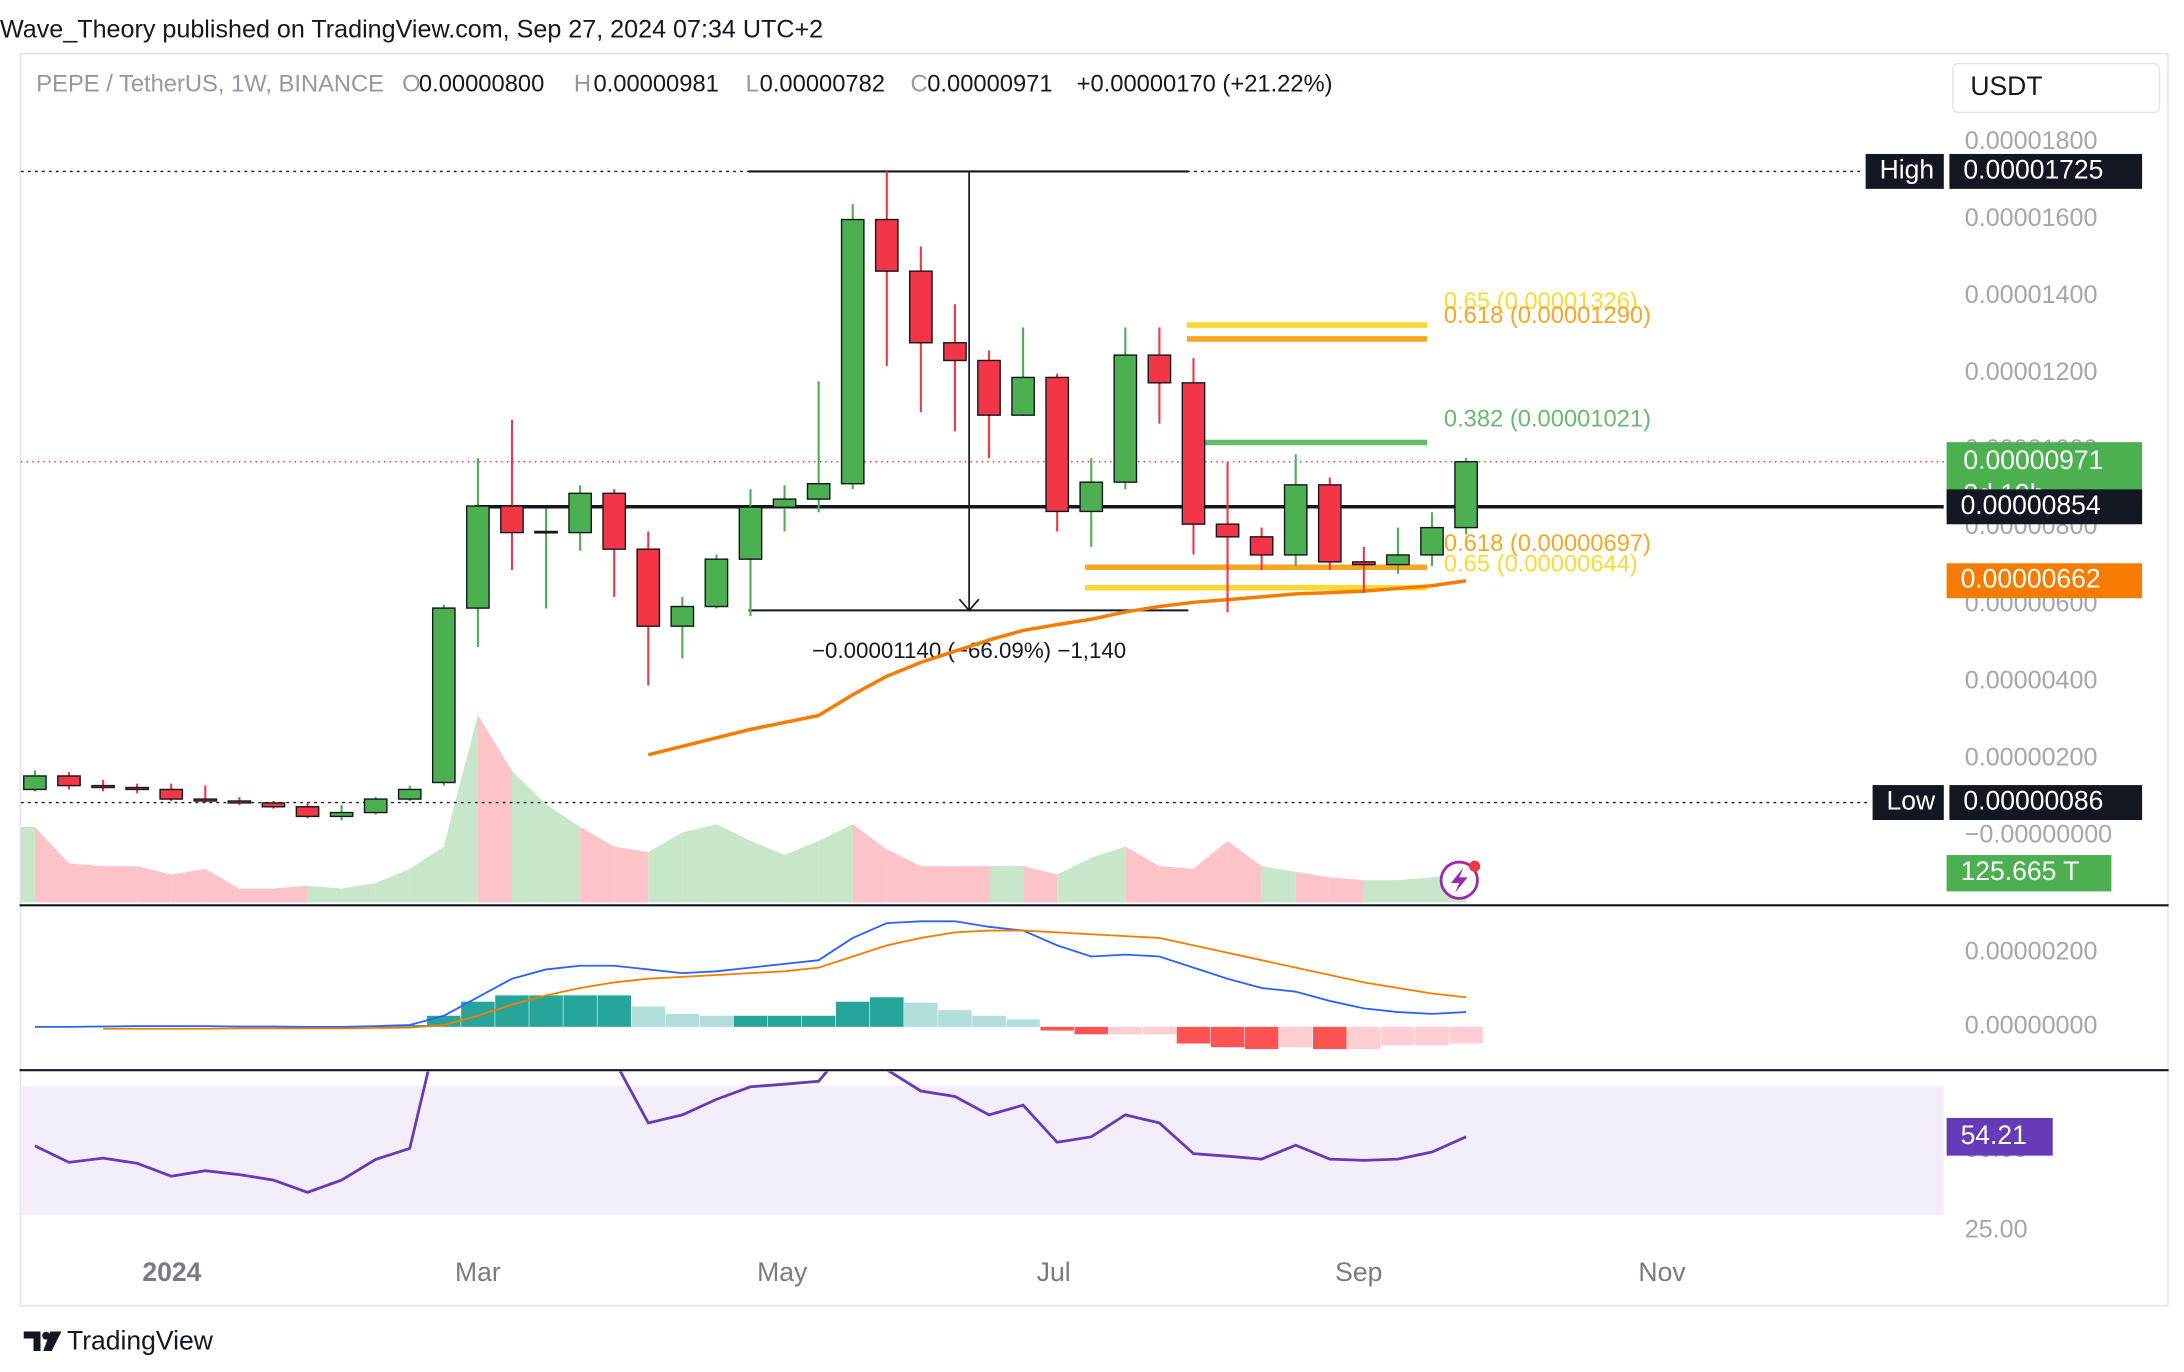 The image size is (2184, 1372). What do you see at coordinates (1911, 801) in the screenshot?
I see `low-name-text: Low` at bounding box center [1911, 801].